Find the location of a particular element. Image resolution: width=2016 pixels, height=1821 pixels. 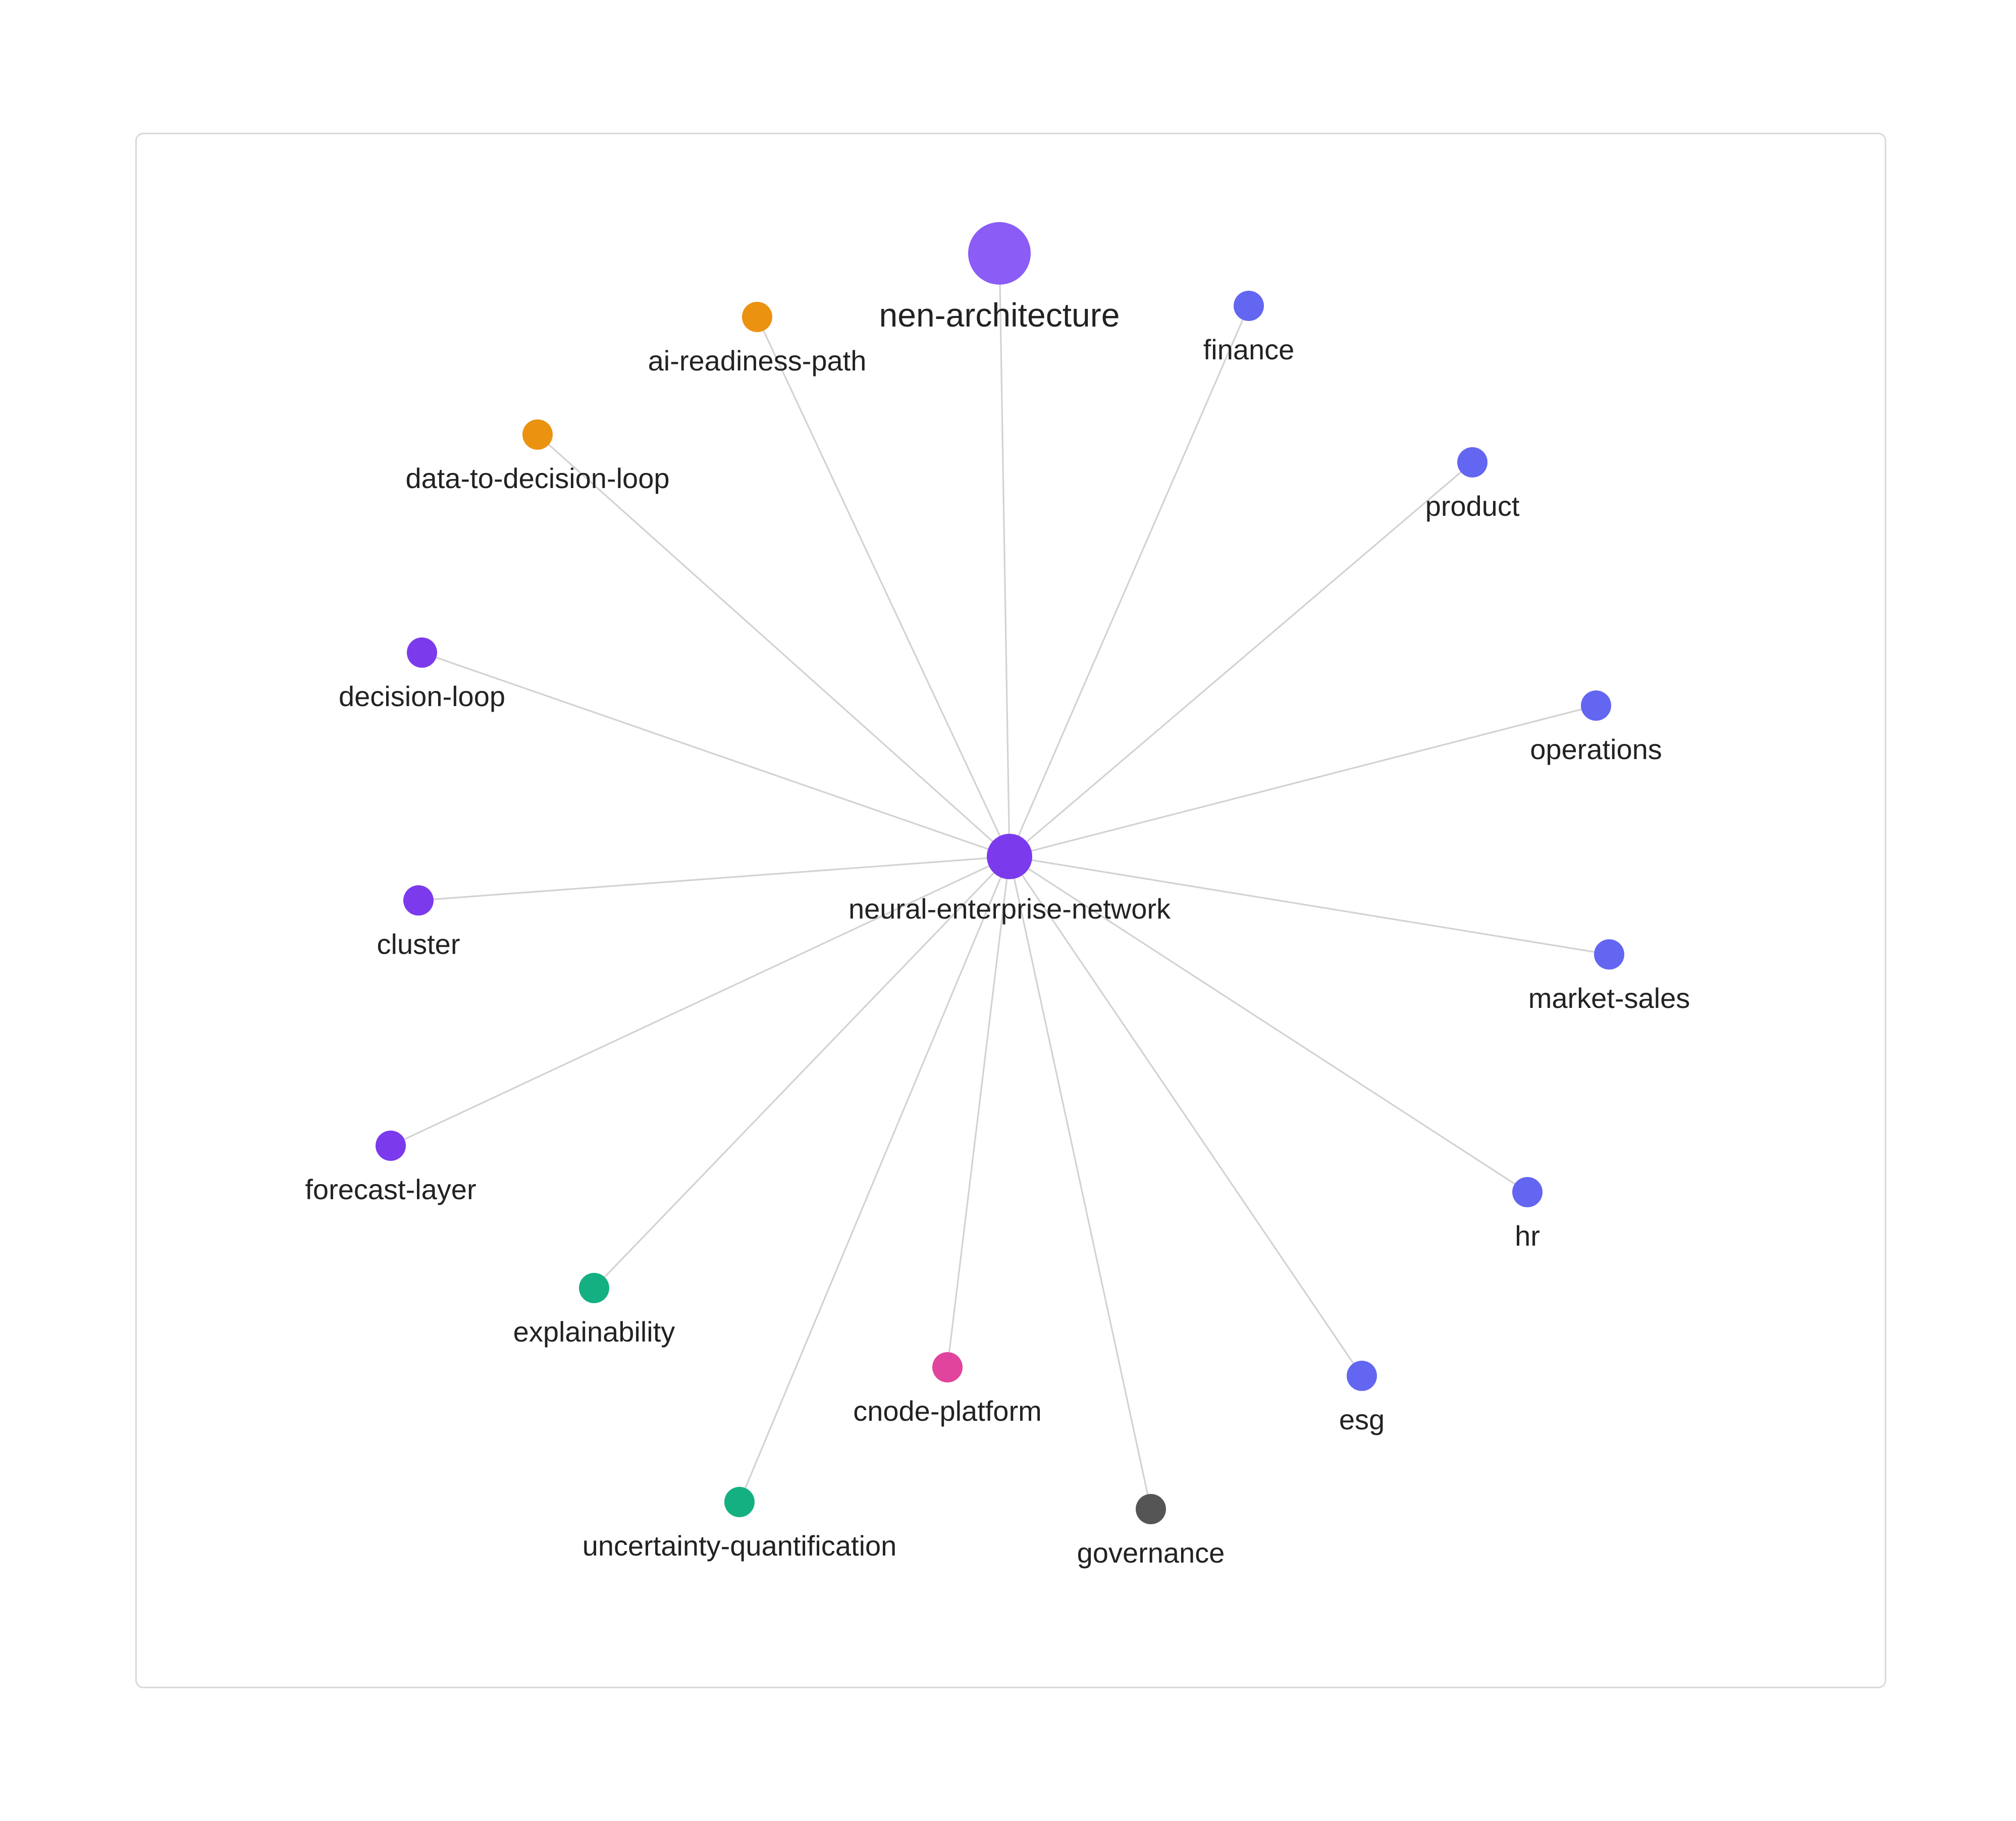

node-label-neural-enterprise-network: neural-enterprise-network is located at coordinates (1009, 909).